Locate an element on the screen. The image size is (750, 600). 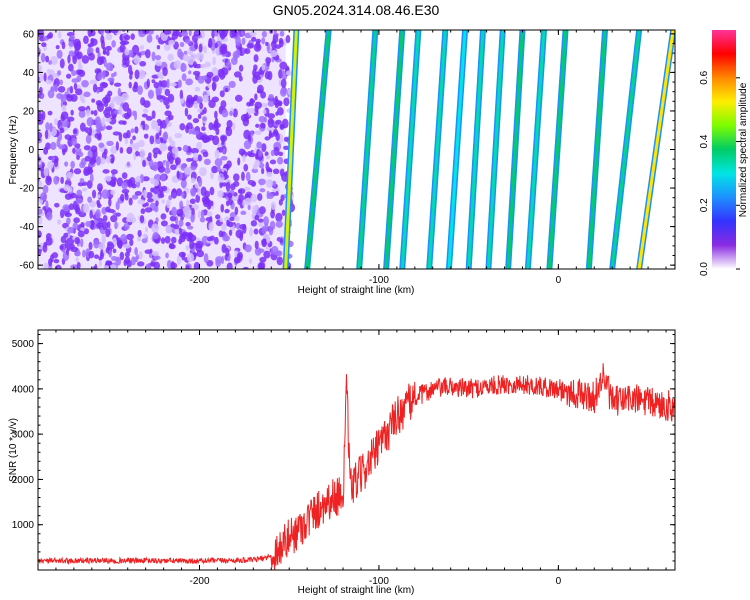
colorbar-bar is located at coordinates (724, 149).